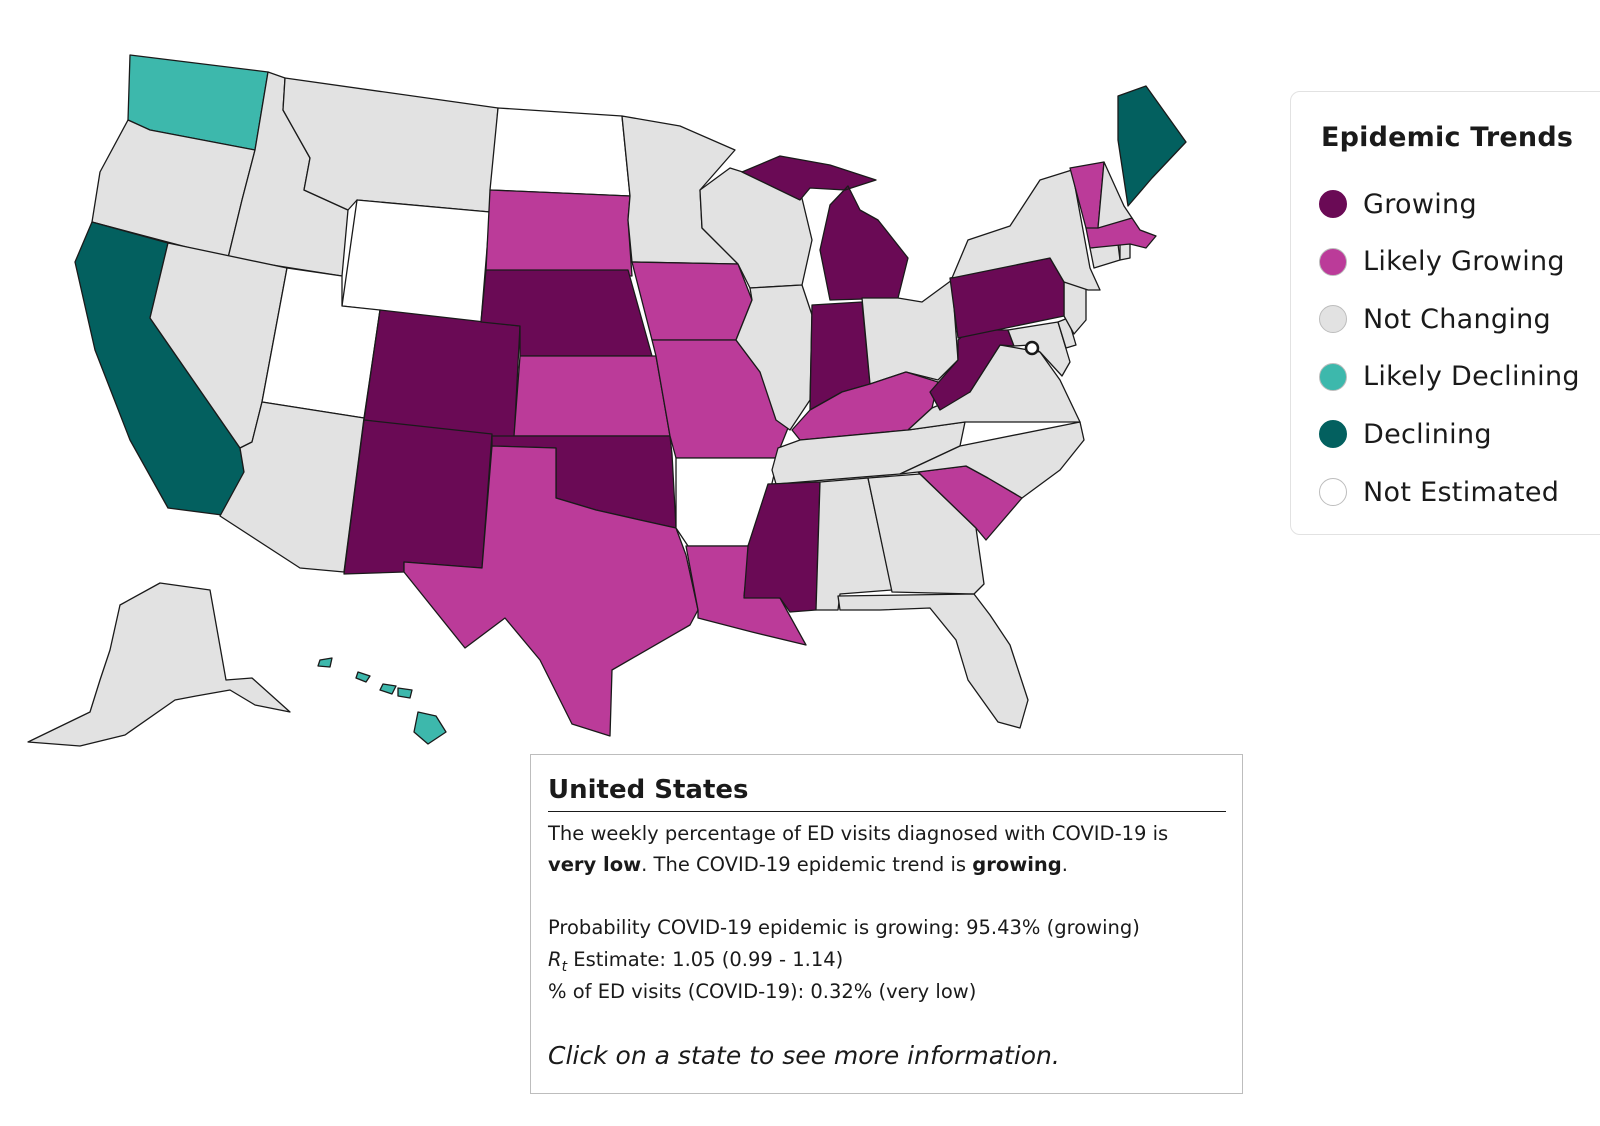 This screenshot has height=1126, width=1600. Describe the element at coordinates (1471, 377) in the screenshot. I see `legend-label: Likely Declining` at that location.